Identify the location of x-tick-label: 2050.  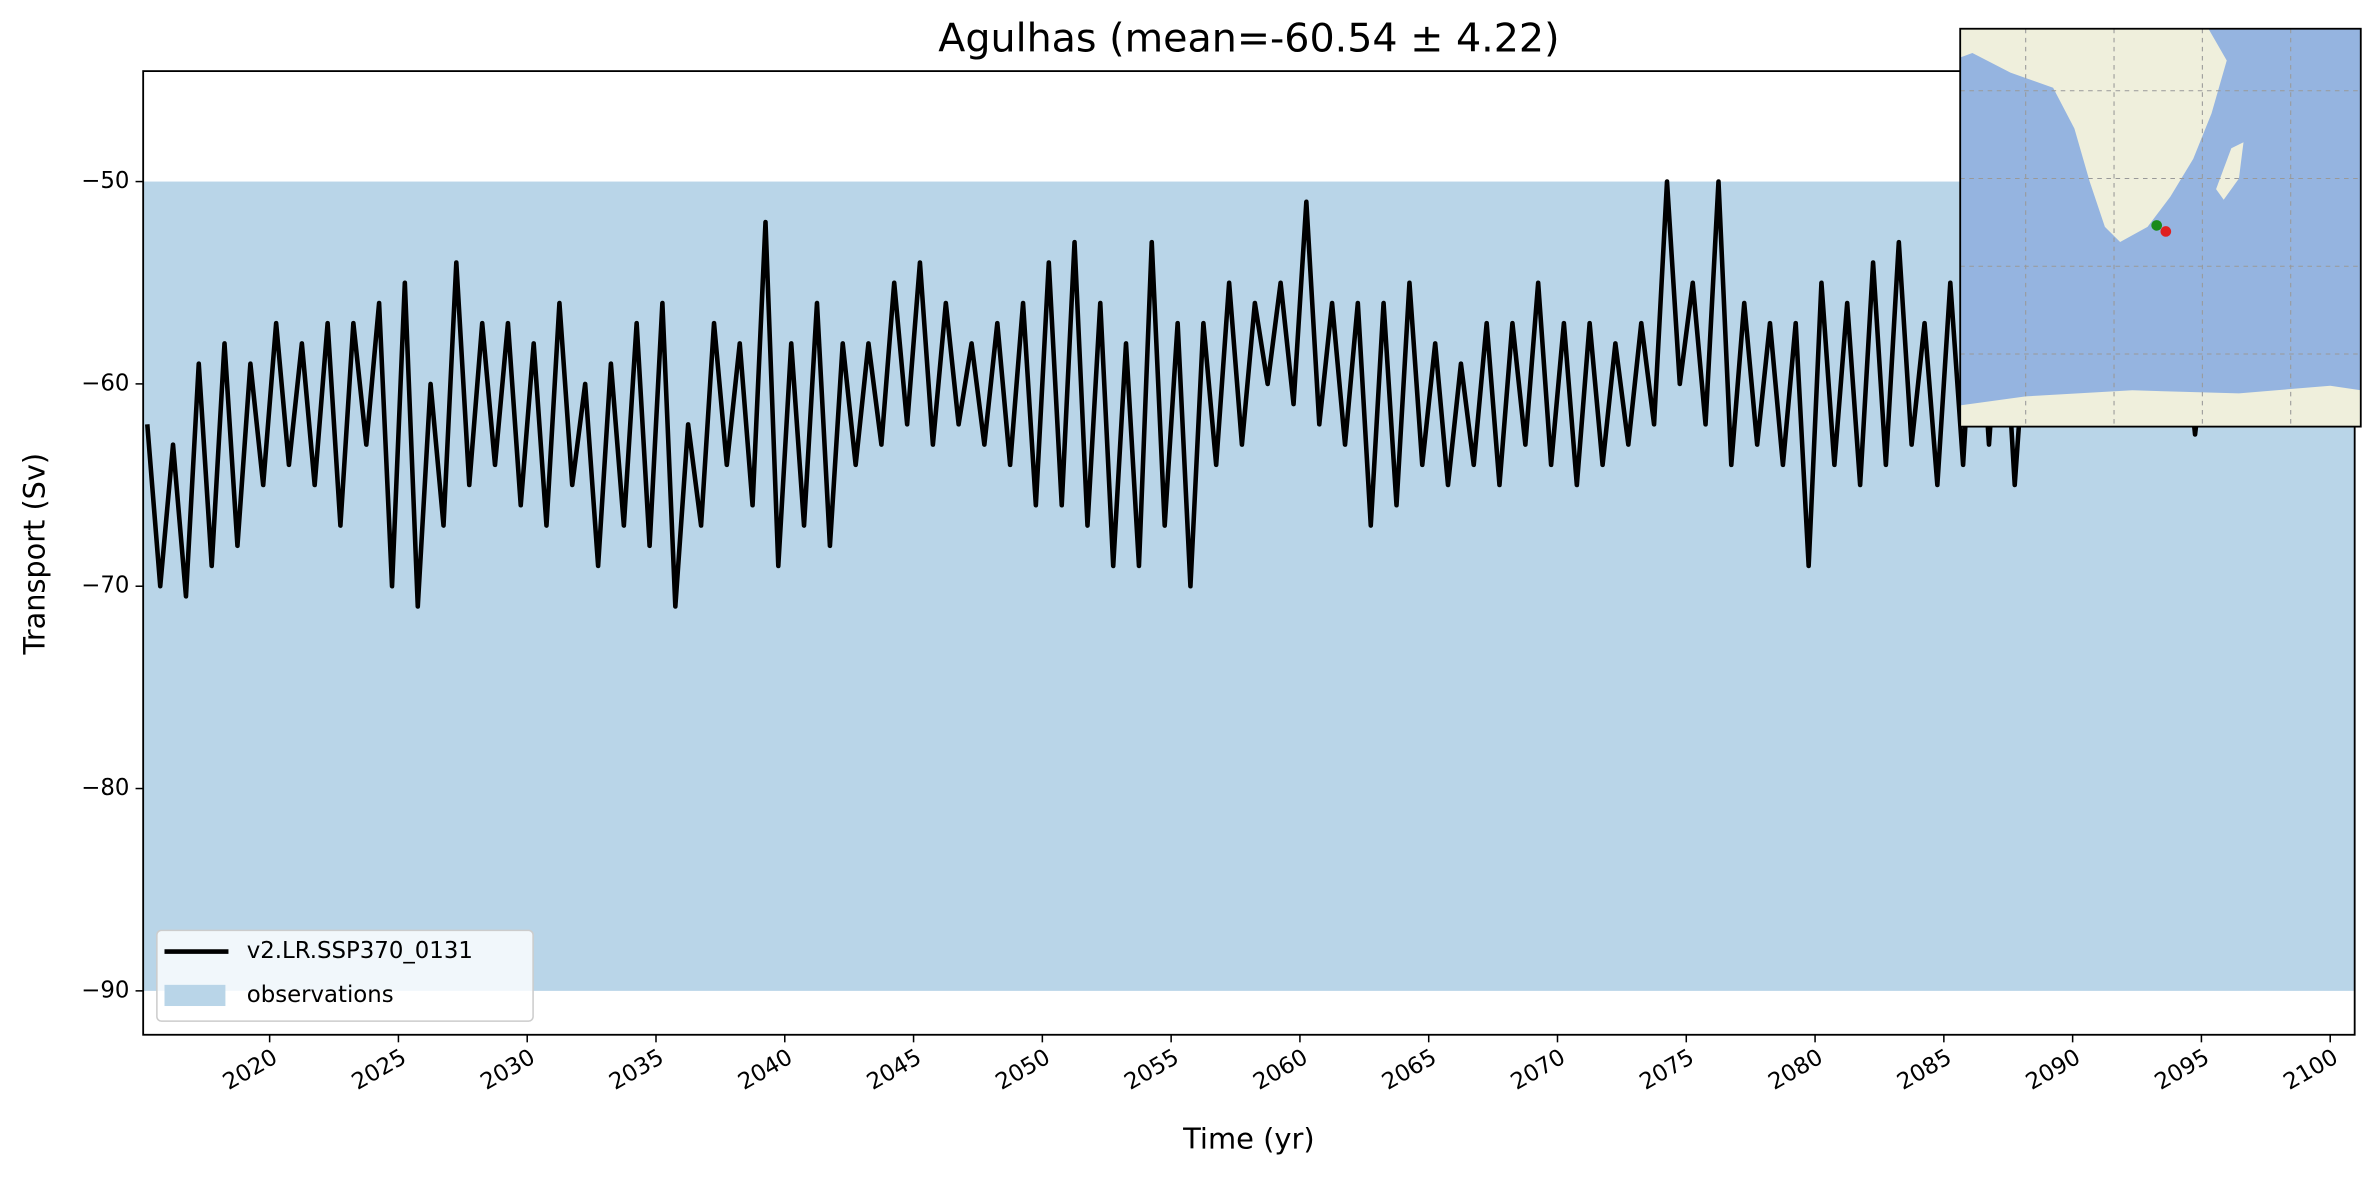
(1022, 1069).